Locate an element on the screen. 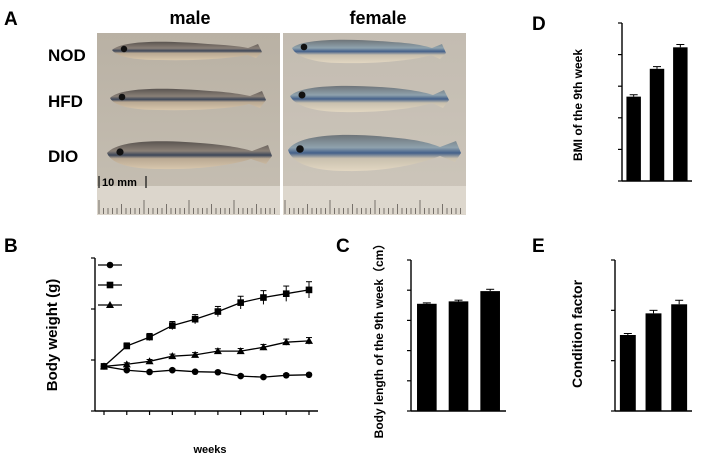  chart-c-bar-dio is located at coordinates (490, 351).